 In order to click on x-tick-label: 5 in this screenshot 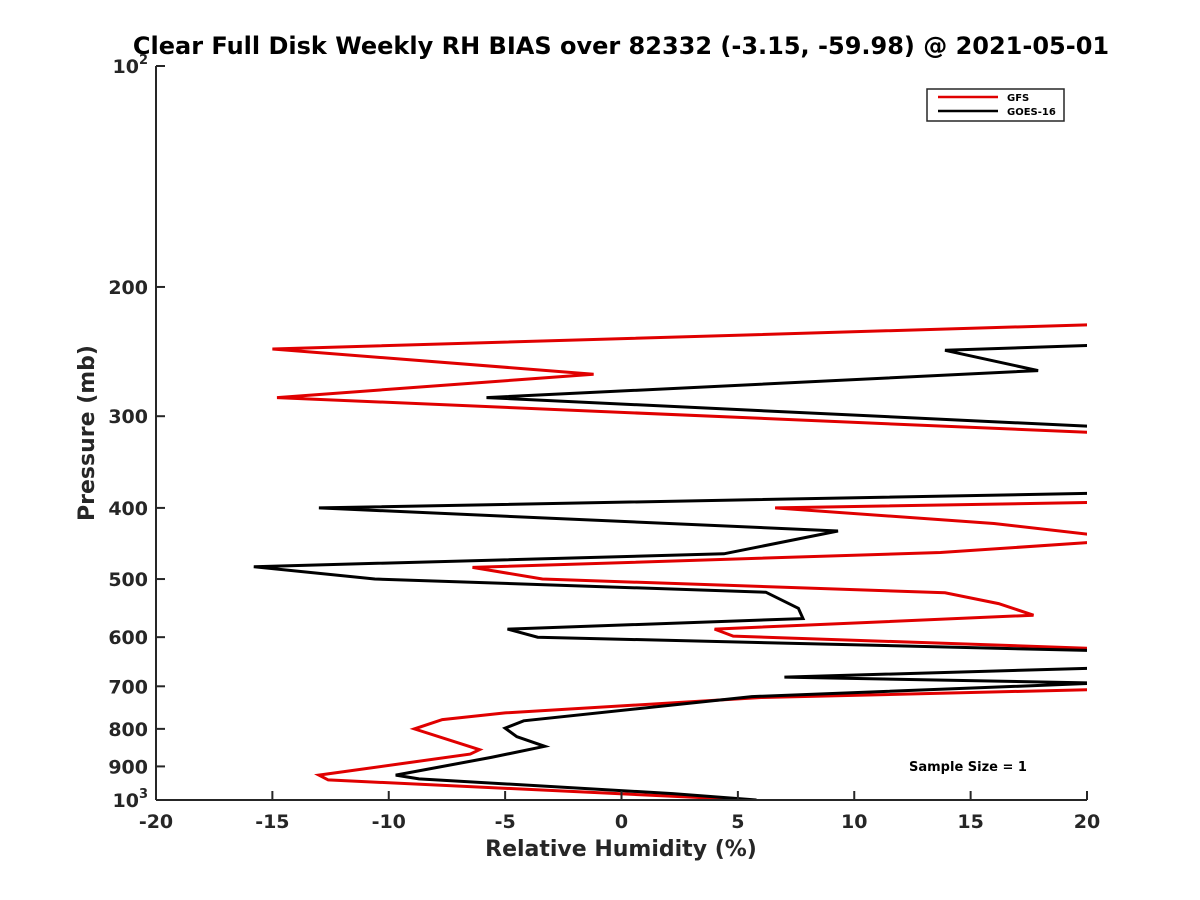, I will do `click(737, 822)`.